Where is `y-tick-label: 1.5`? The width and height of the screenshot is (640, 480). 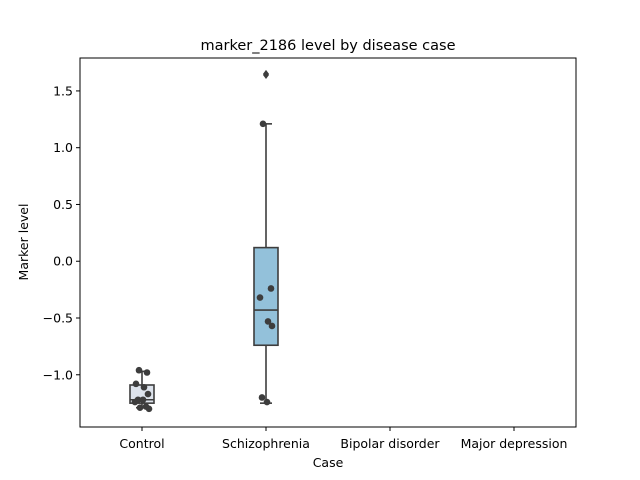 y-tick-label: 1.5 is located at coordinates (63, 90).